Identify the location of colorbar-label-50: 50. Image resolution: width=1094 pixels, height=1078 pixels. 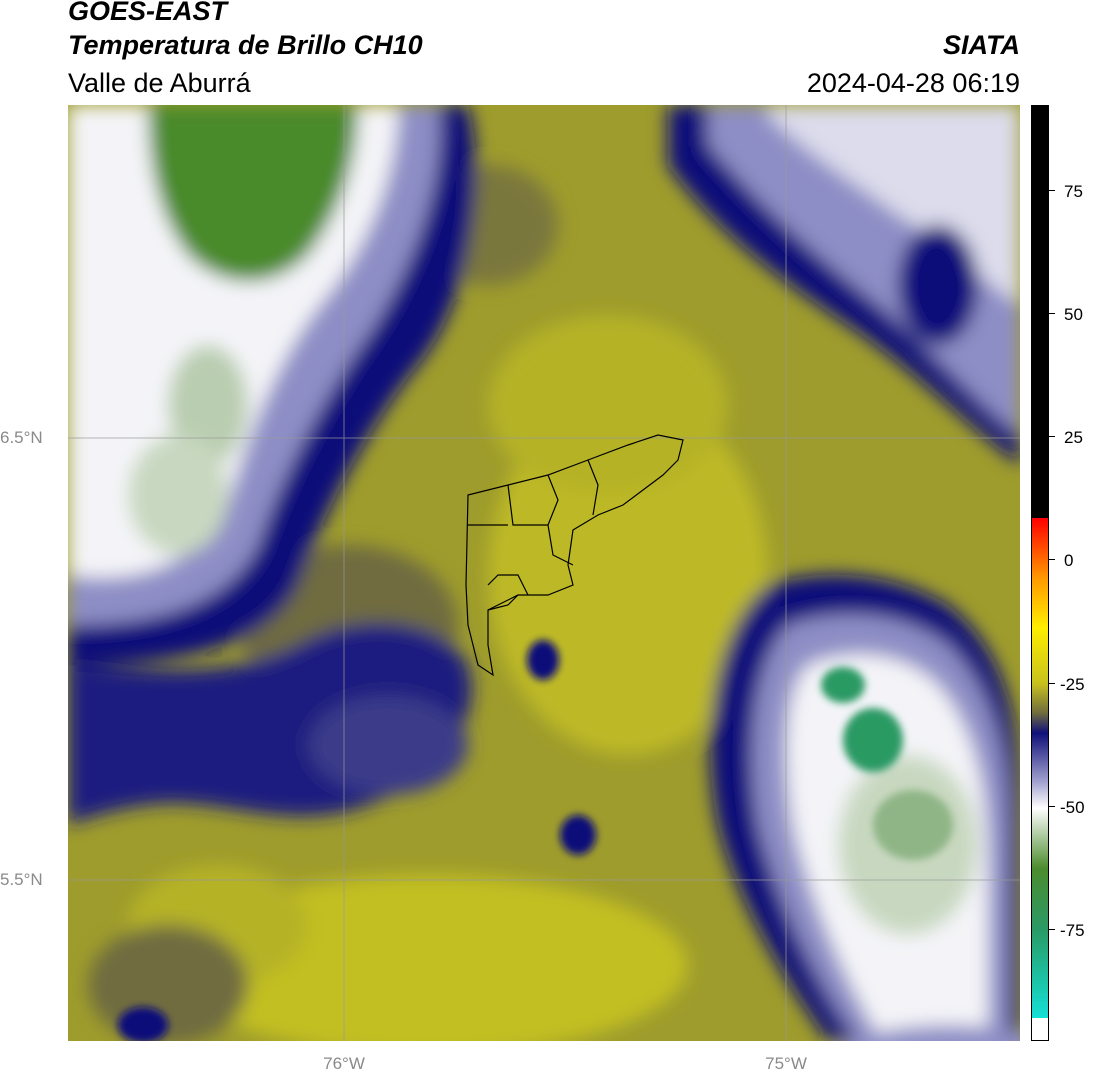
(1073, 314).